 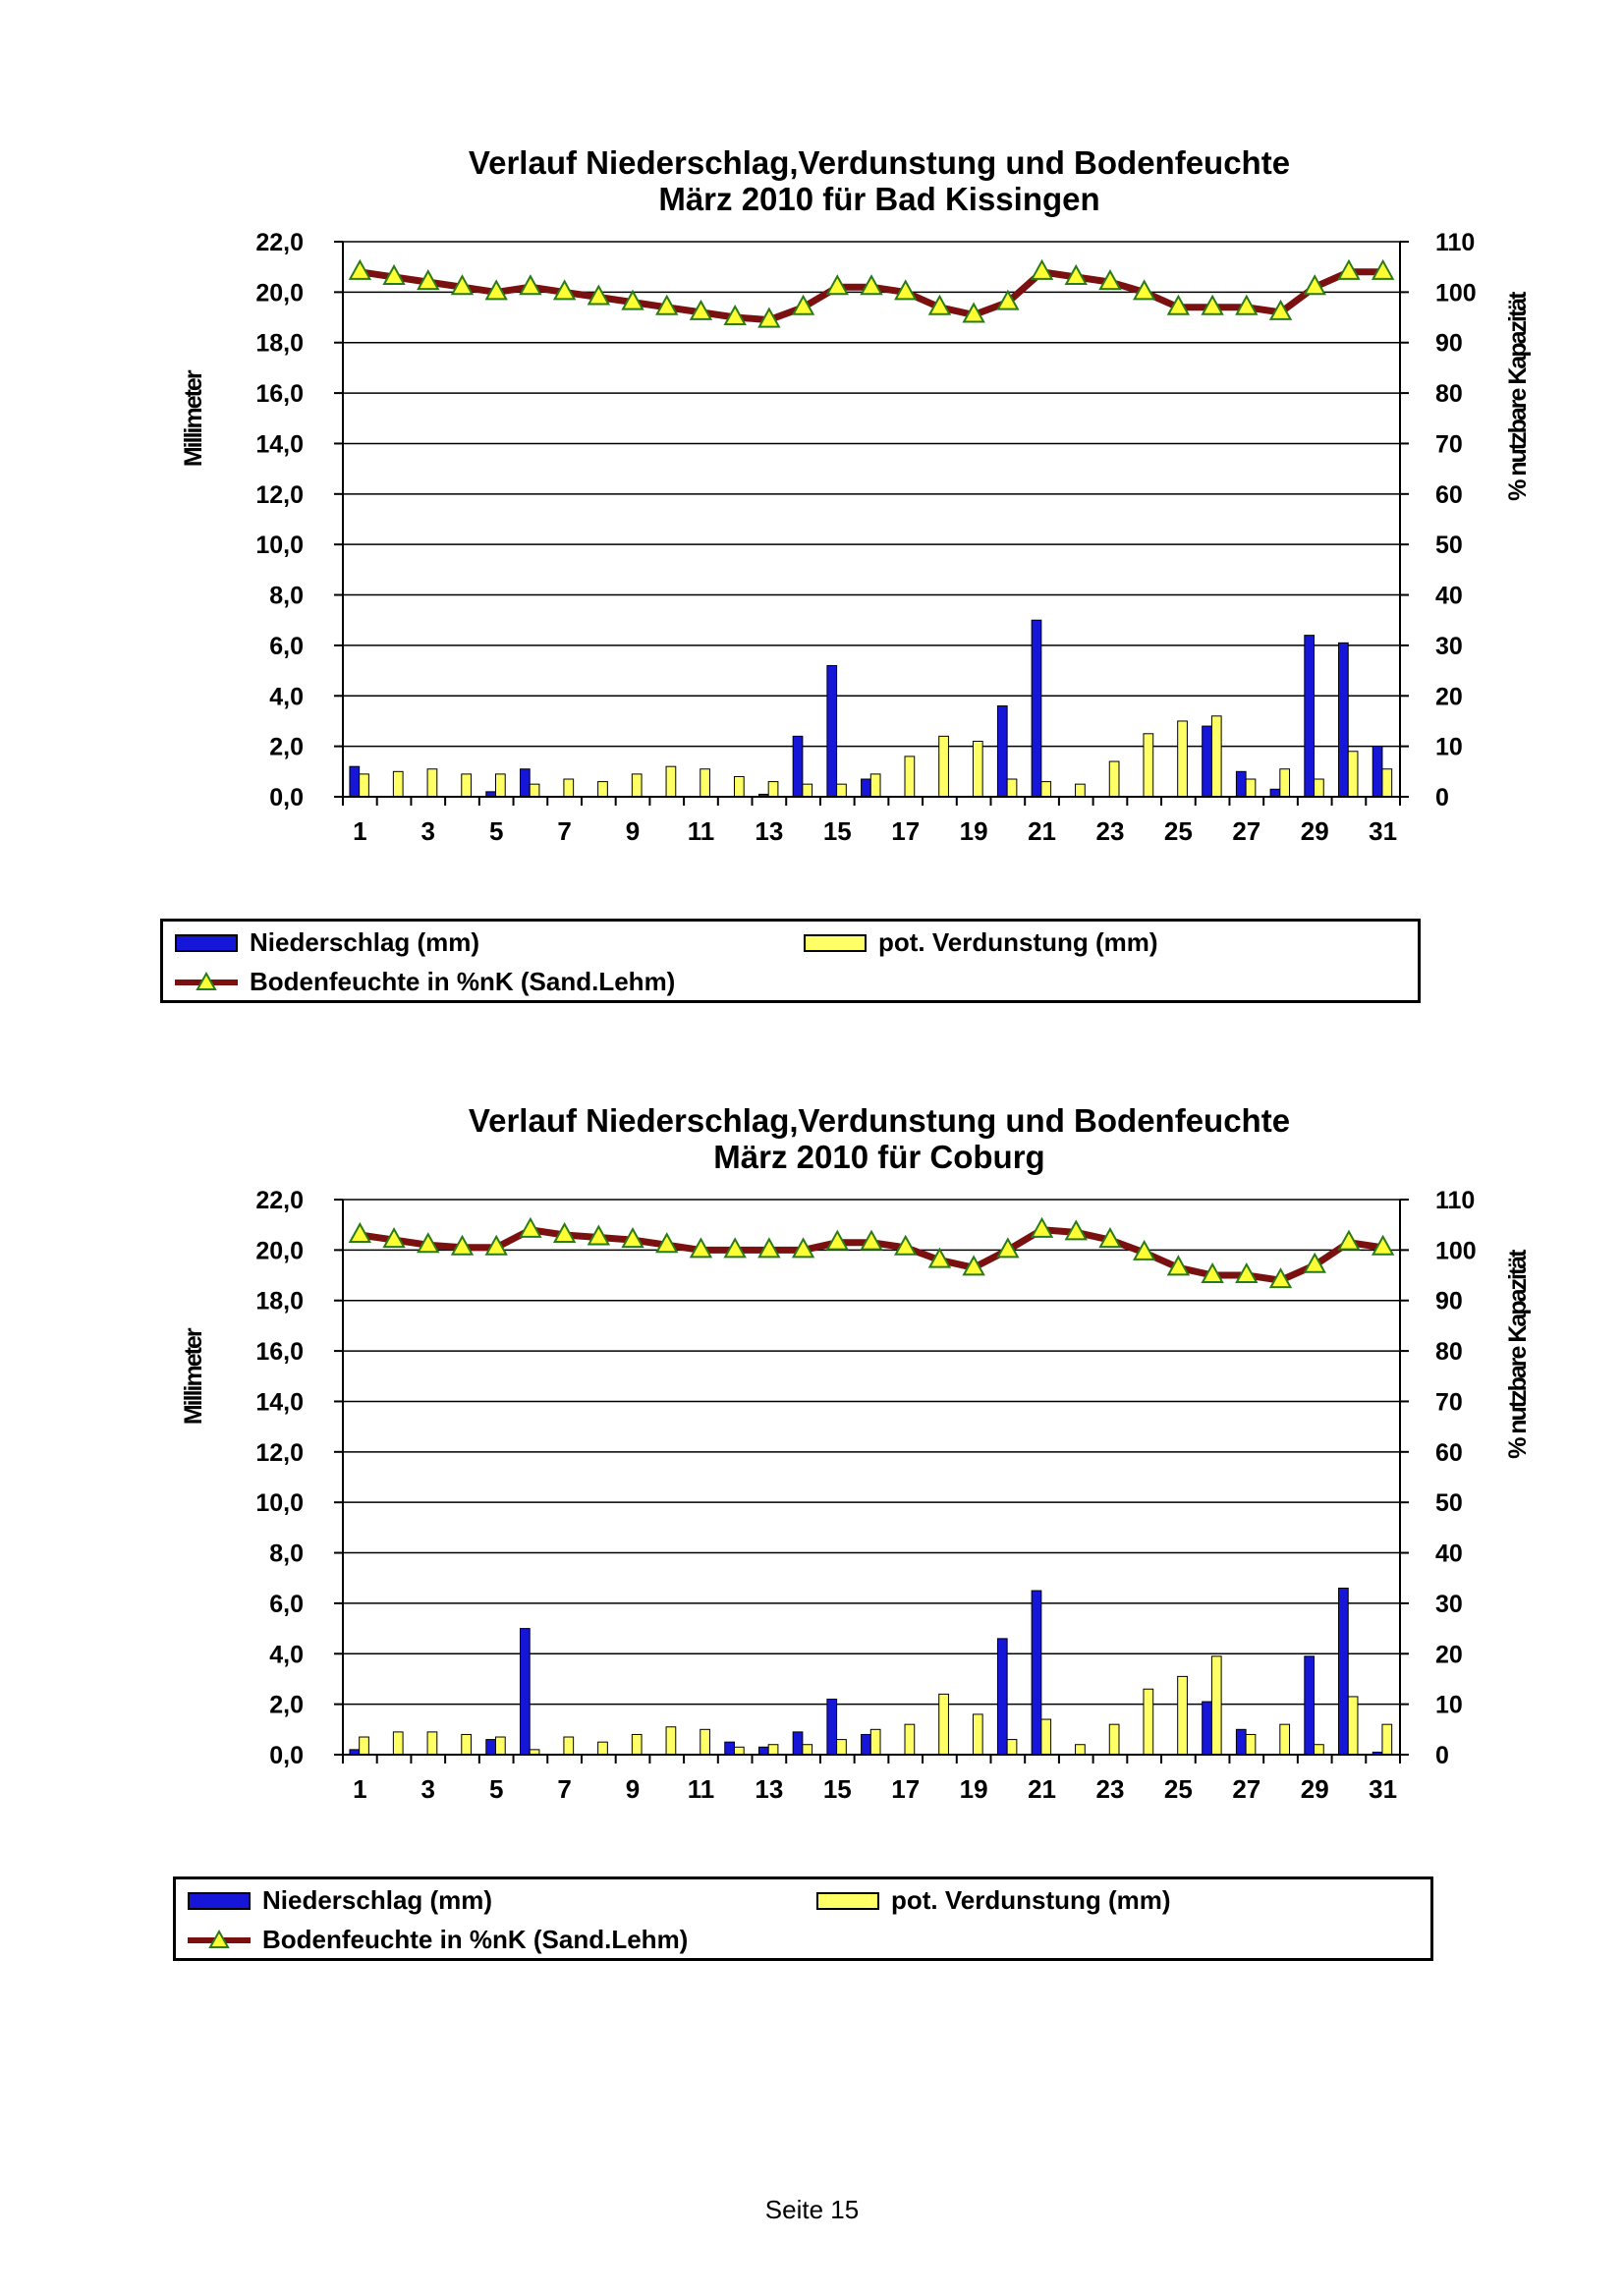 What do you see at coordinates (286, 1604) in the screenshot?
I see `y-tick-label: 6,0` at bounding box center [286, 1604].